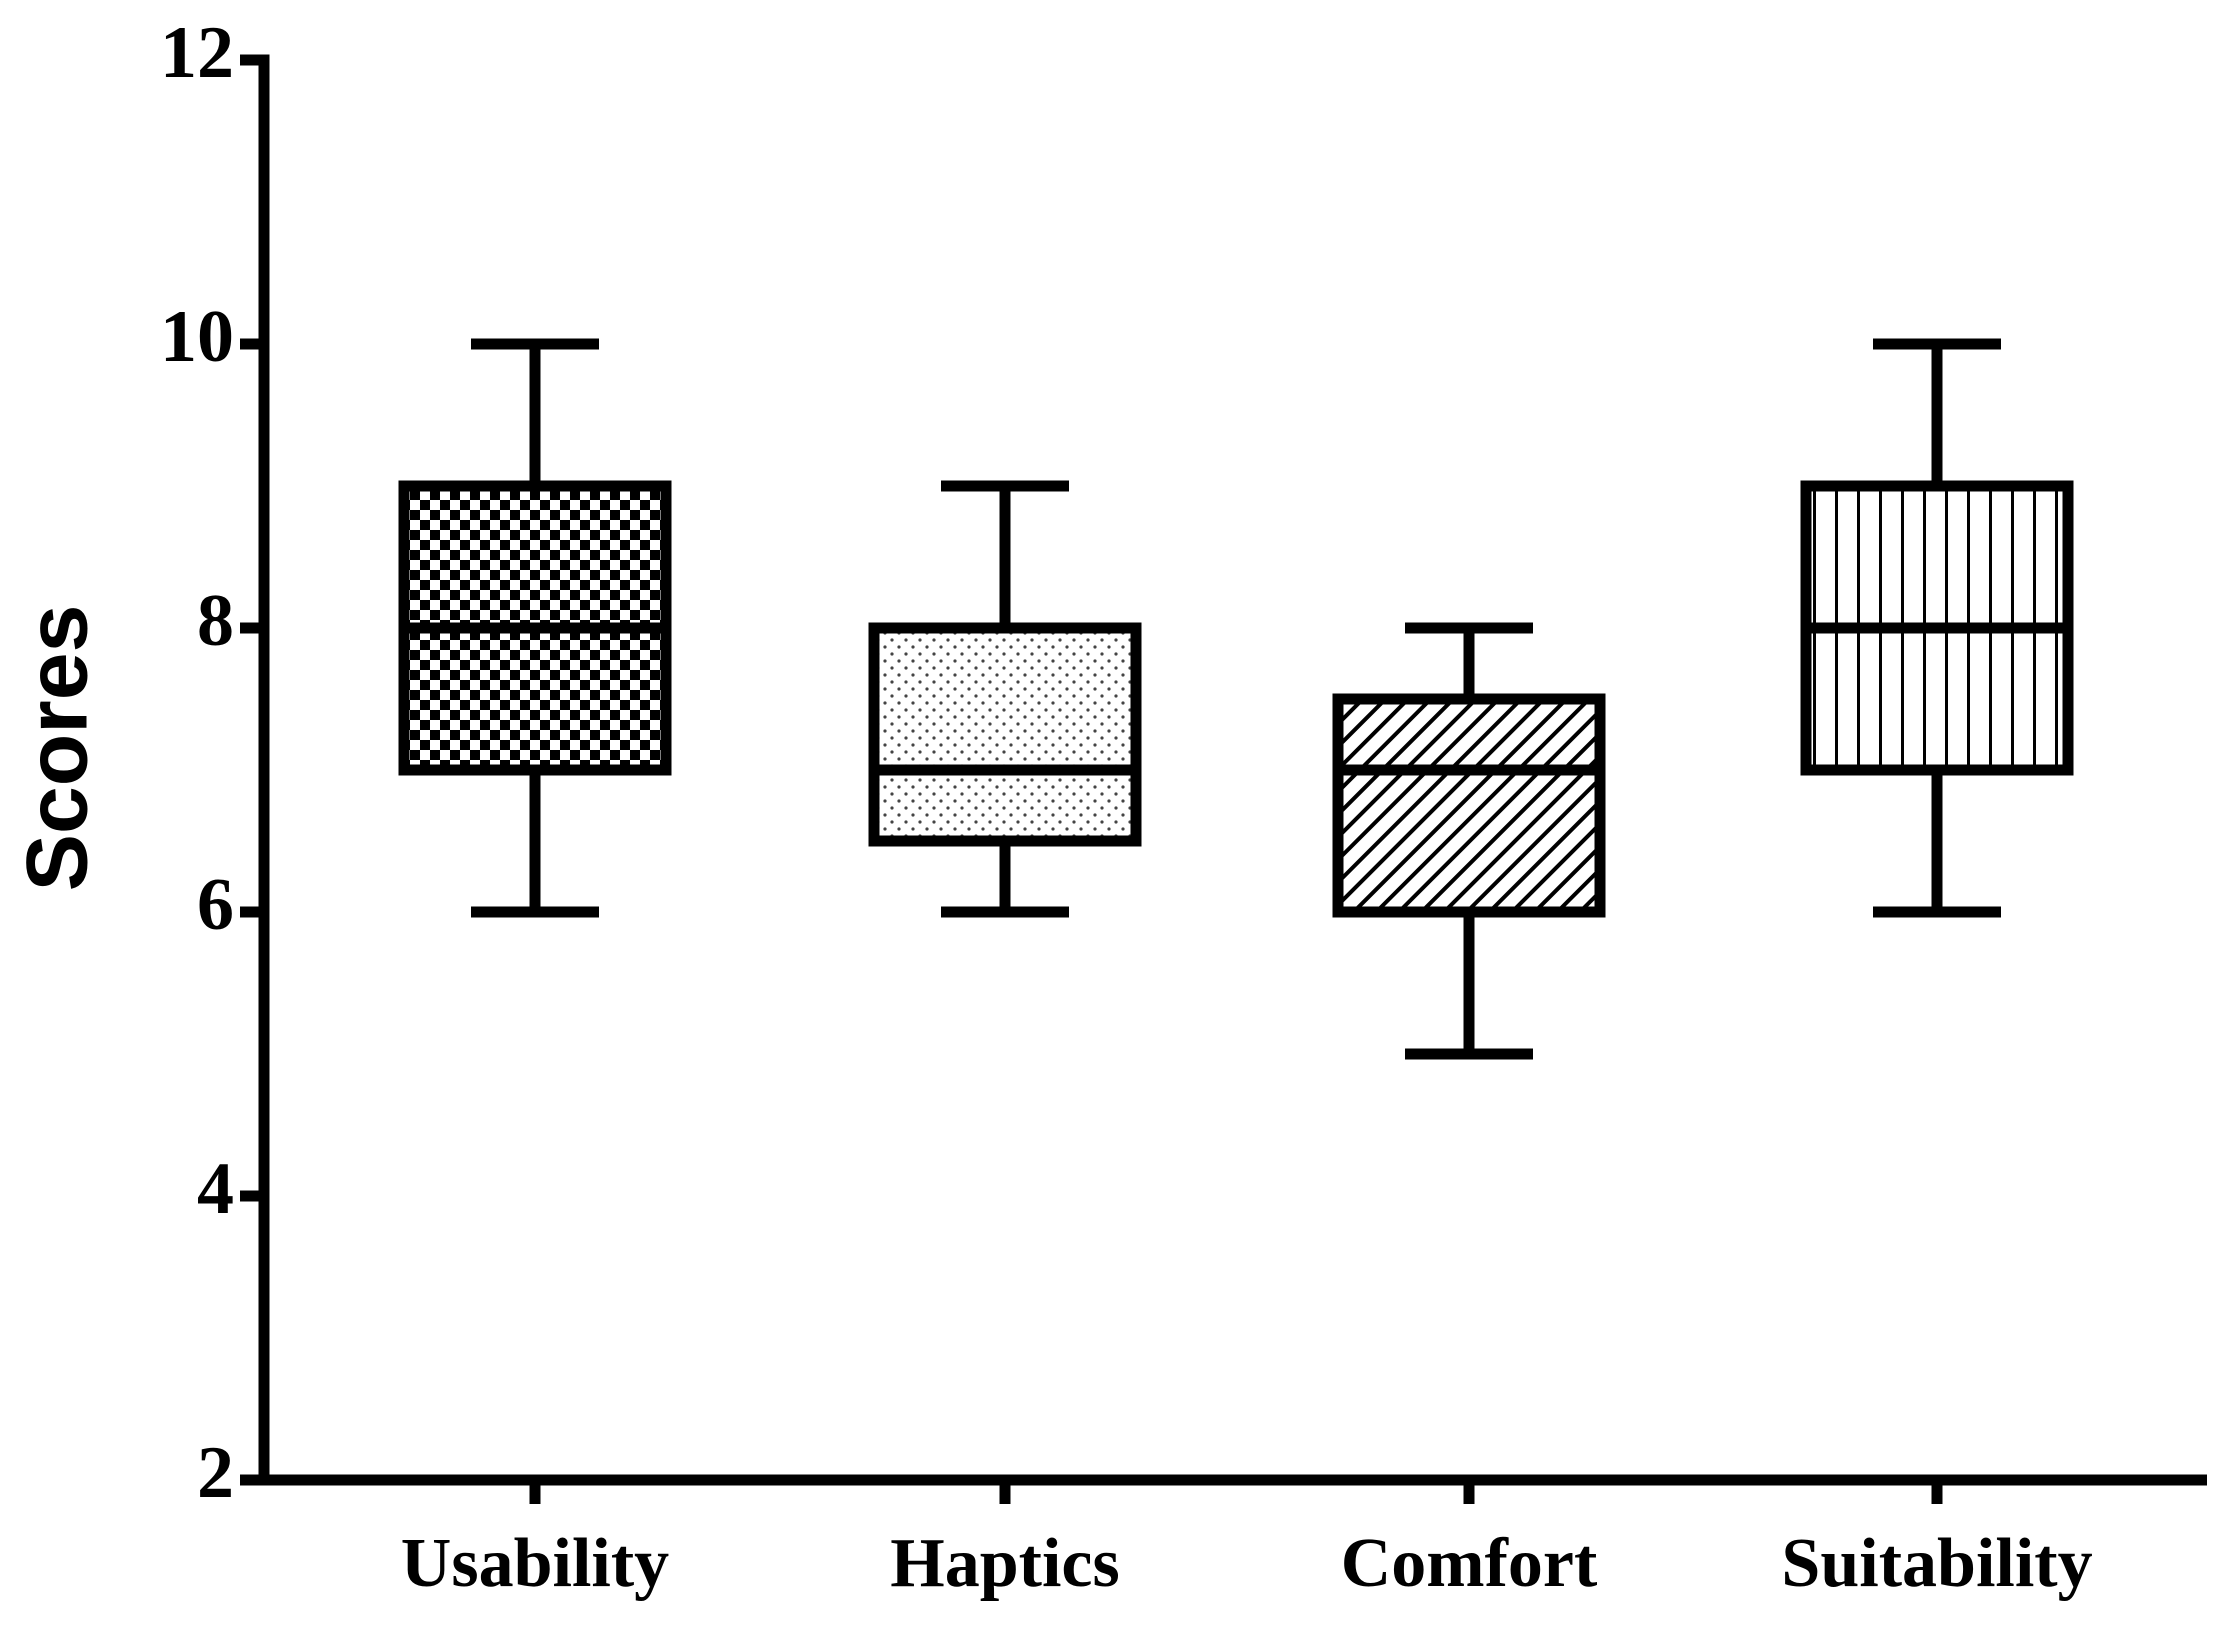 The image size is (2230, 1630). Describe the element at coordinates (1936, 1563) in the screenshot. I see `x-tick-label: Suitability` at that location.